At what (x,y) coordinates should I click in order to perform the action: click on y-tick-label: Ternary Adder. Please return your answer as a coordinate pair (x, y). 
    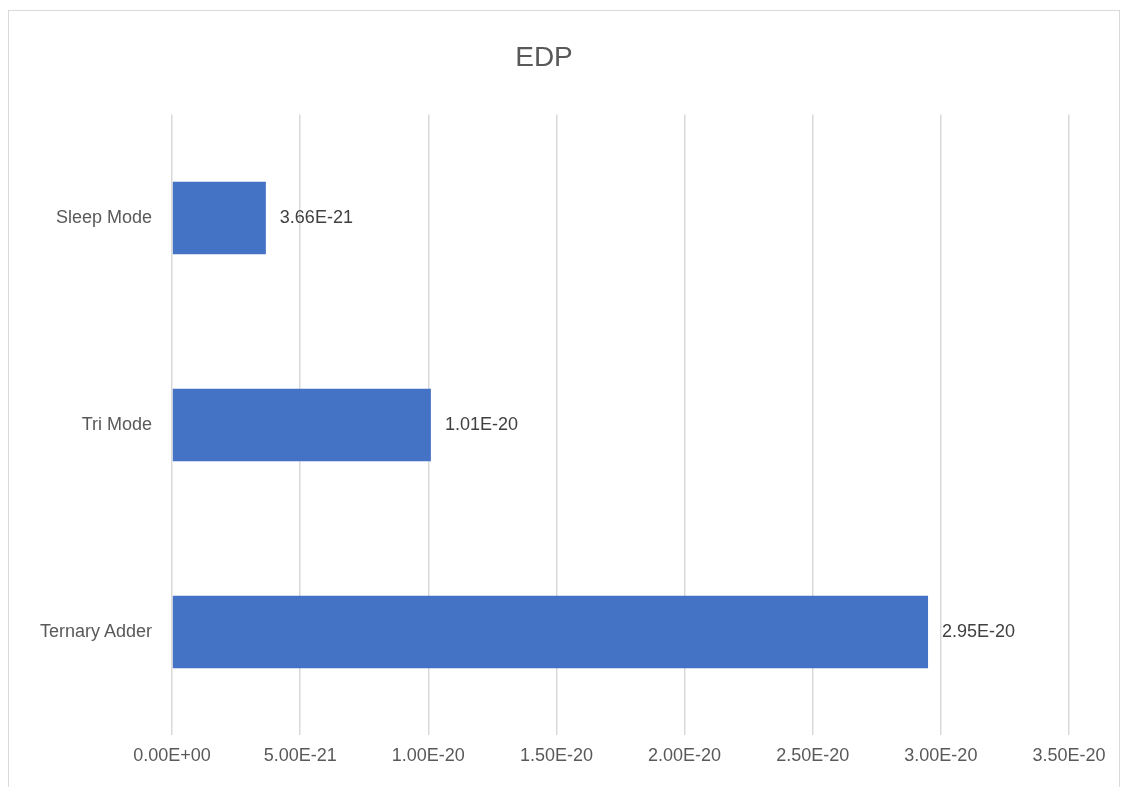
    Looking at the image, I should click on (96, 630).